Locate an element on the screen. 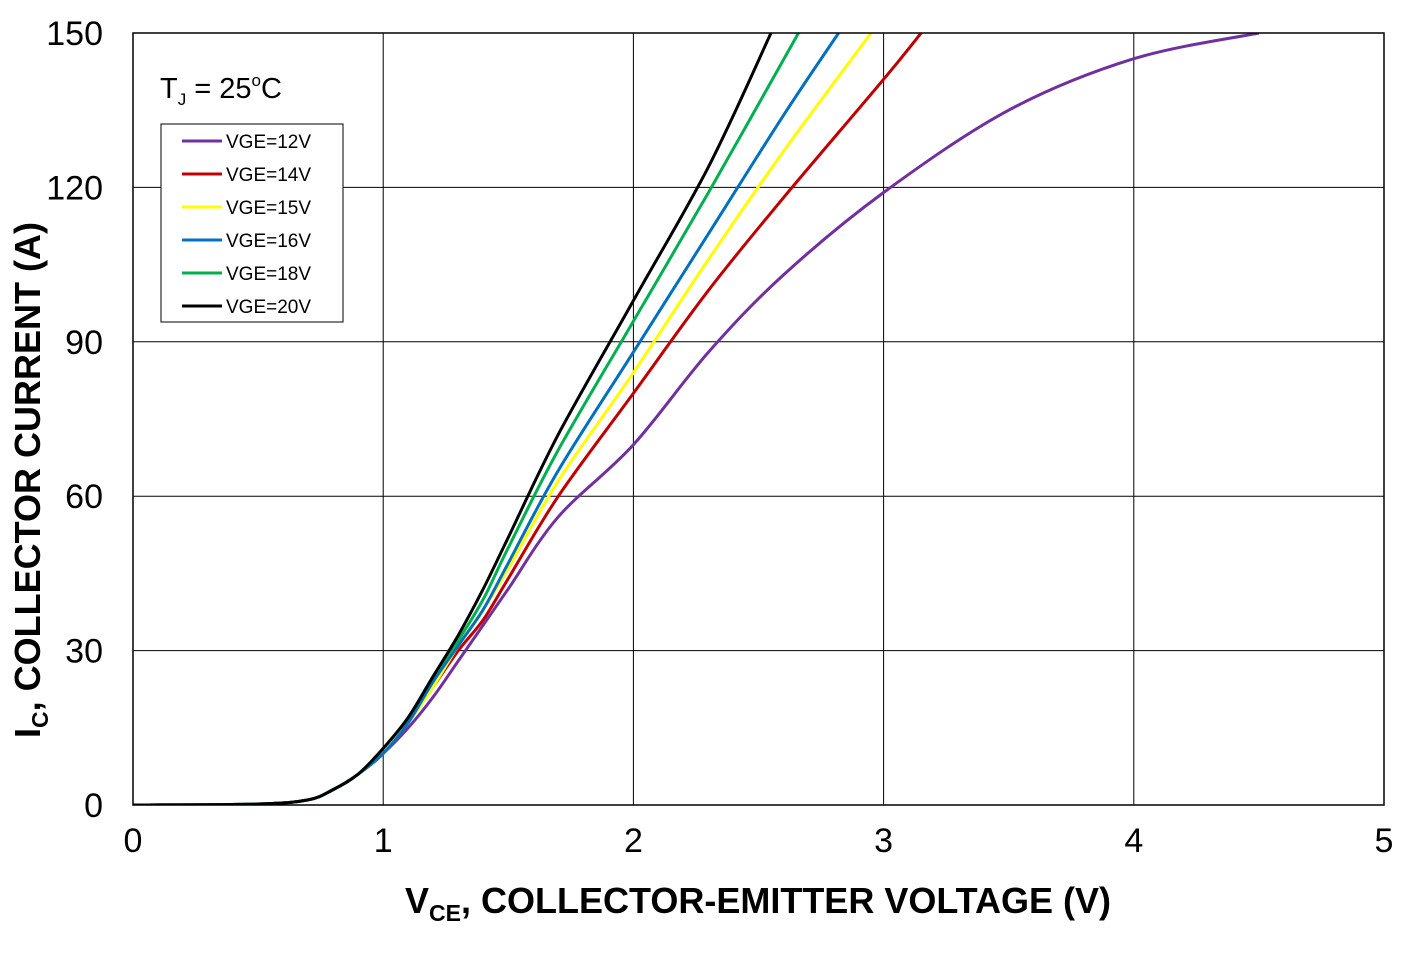 The image size is (1407, 957). annotation-sup: o is located at coordinates (256, 80).